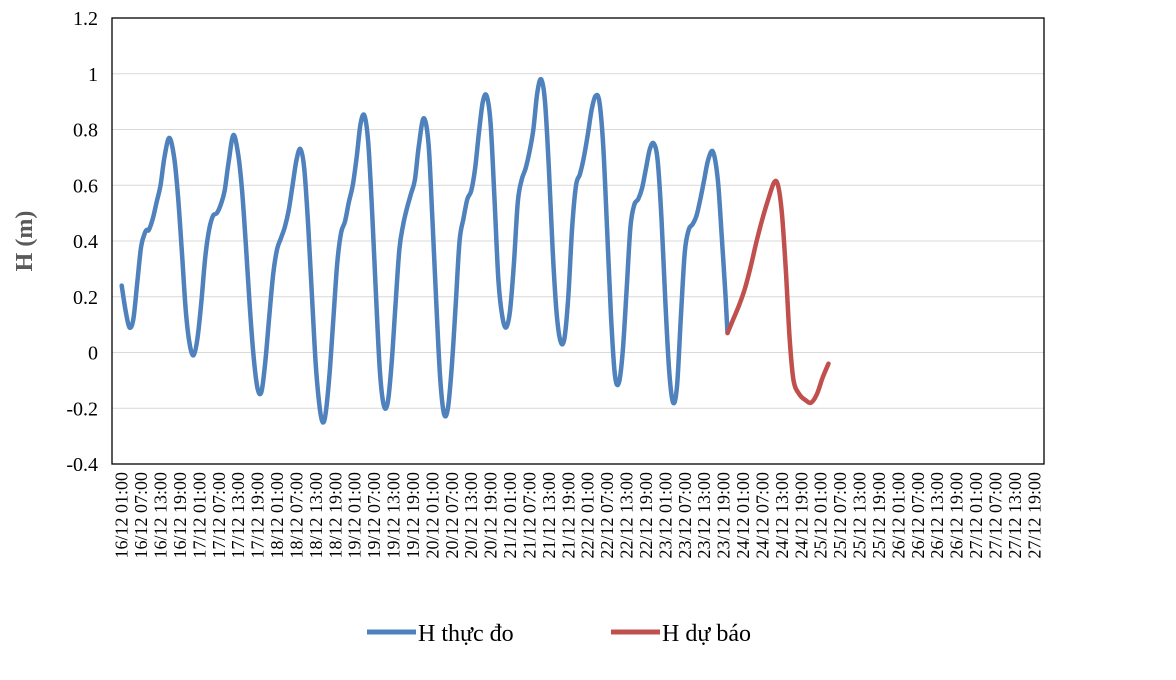  Describe the element at coordinates (559, 634) in the screenshot. I see `legend: H thực đo H dự báo` at that location.